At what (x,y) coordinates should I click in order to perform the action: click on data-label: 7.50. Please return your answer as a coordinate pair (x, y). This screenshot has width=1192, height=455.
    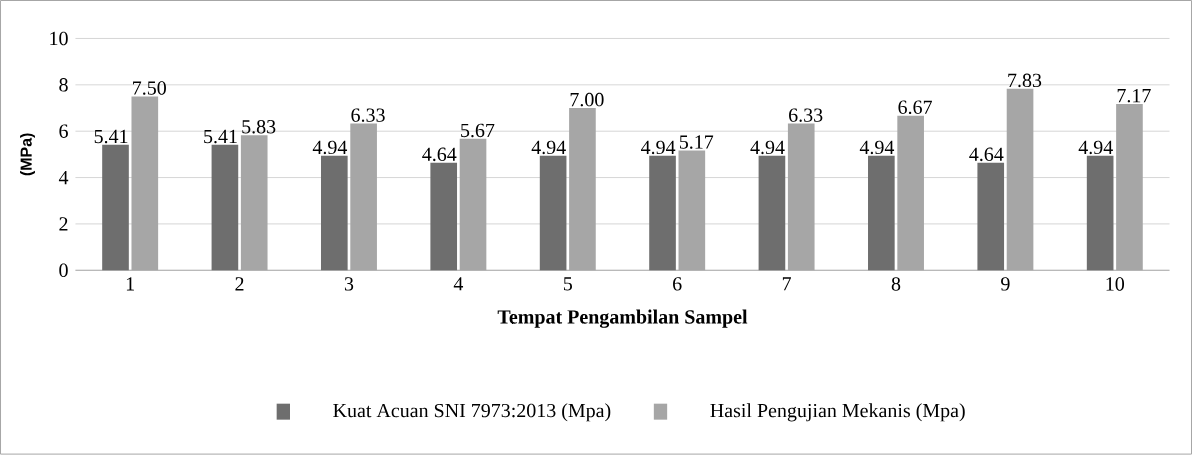
    Looking at the image, I should click on (149, 88).